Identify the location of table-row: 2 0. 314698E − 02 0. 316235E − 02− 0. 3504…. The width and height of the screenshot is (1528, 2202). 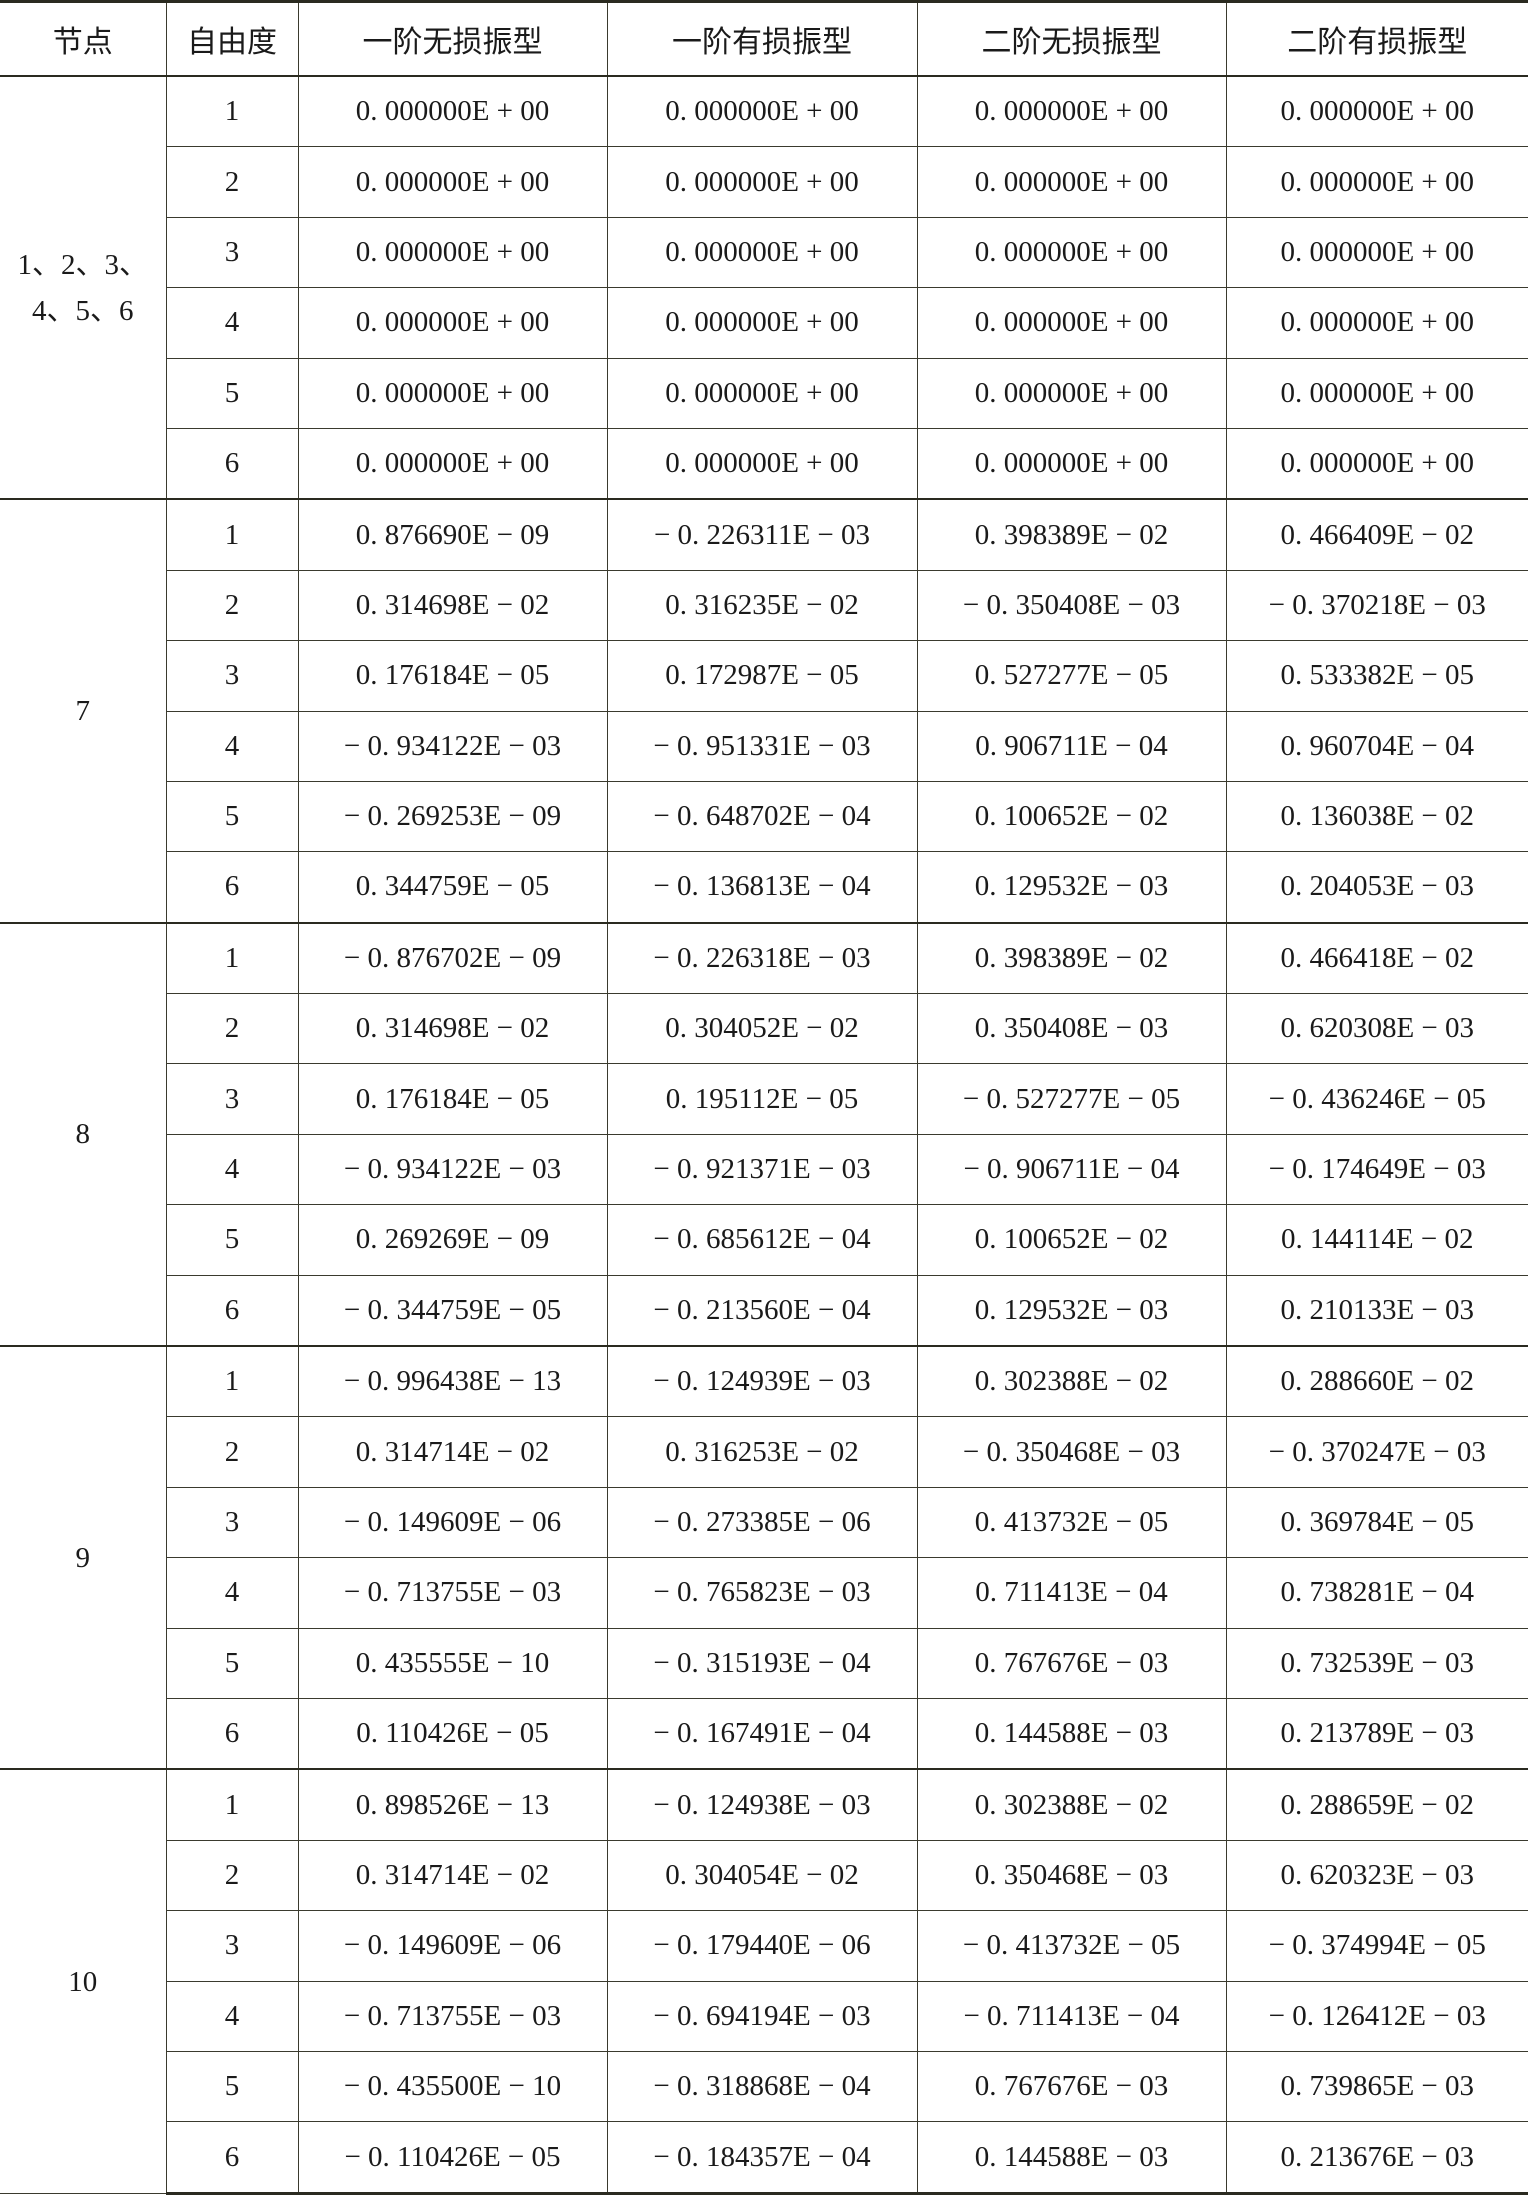
(764, 605).